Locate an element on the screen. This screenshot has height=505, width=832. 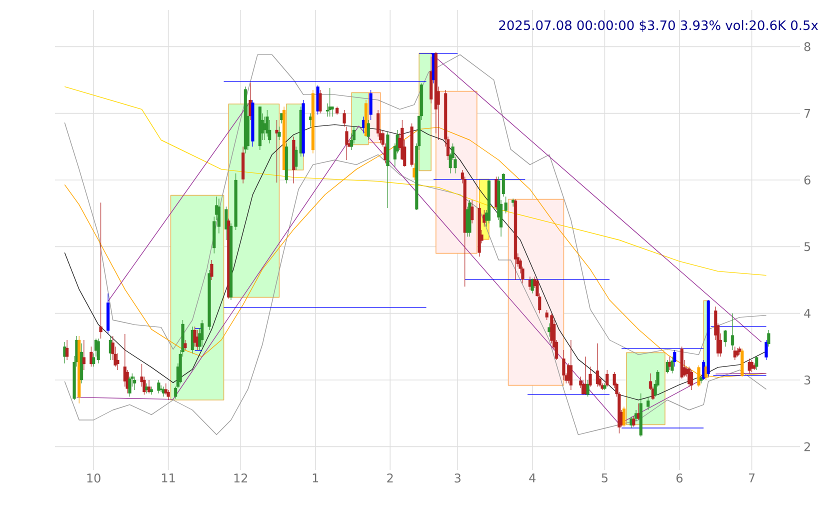
y-tick-label: 5 is located at coordinates (807, 247).